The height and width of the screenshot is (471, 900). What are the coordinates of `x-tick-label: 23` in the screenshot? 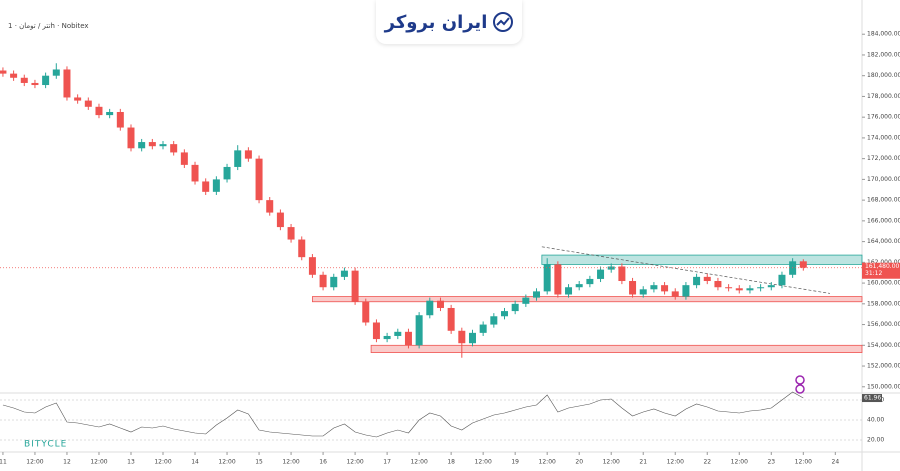 It's located at (771, 462).